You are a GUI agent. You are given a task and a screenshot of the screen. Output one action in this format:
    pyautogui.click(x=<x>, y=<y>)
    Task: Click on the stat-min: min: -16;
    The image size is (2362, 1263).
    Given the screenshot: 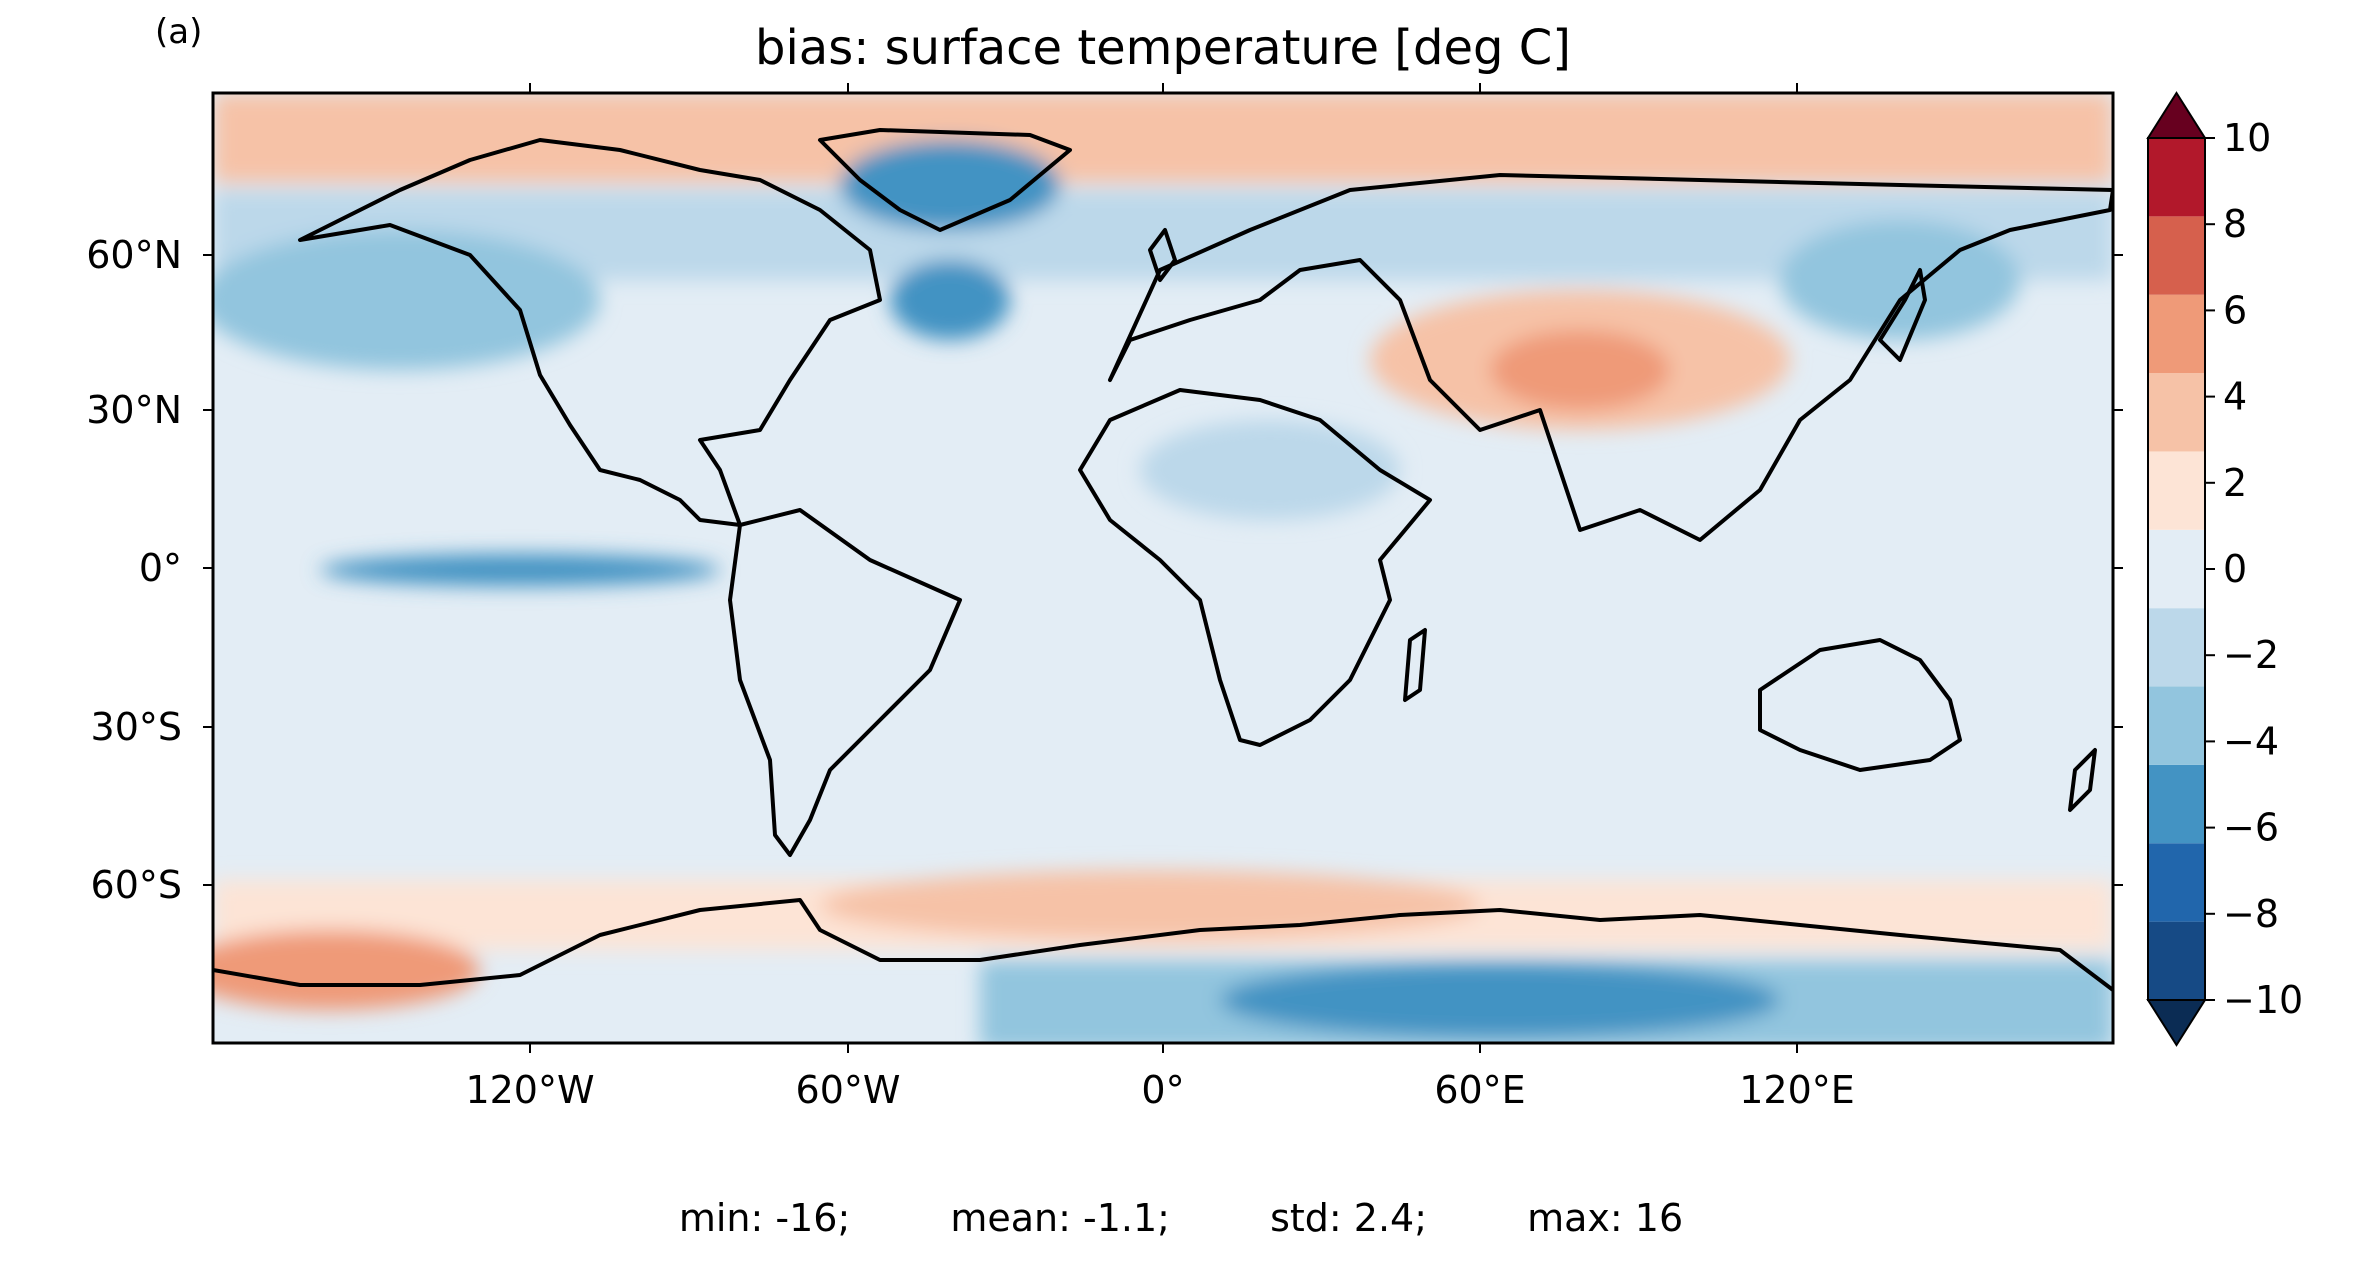 What is the action you would take?
    pyautogui.click(x=764, y=1218)
    